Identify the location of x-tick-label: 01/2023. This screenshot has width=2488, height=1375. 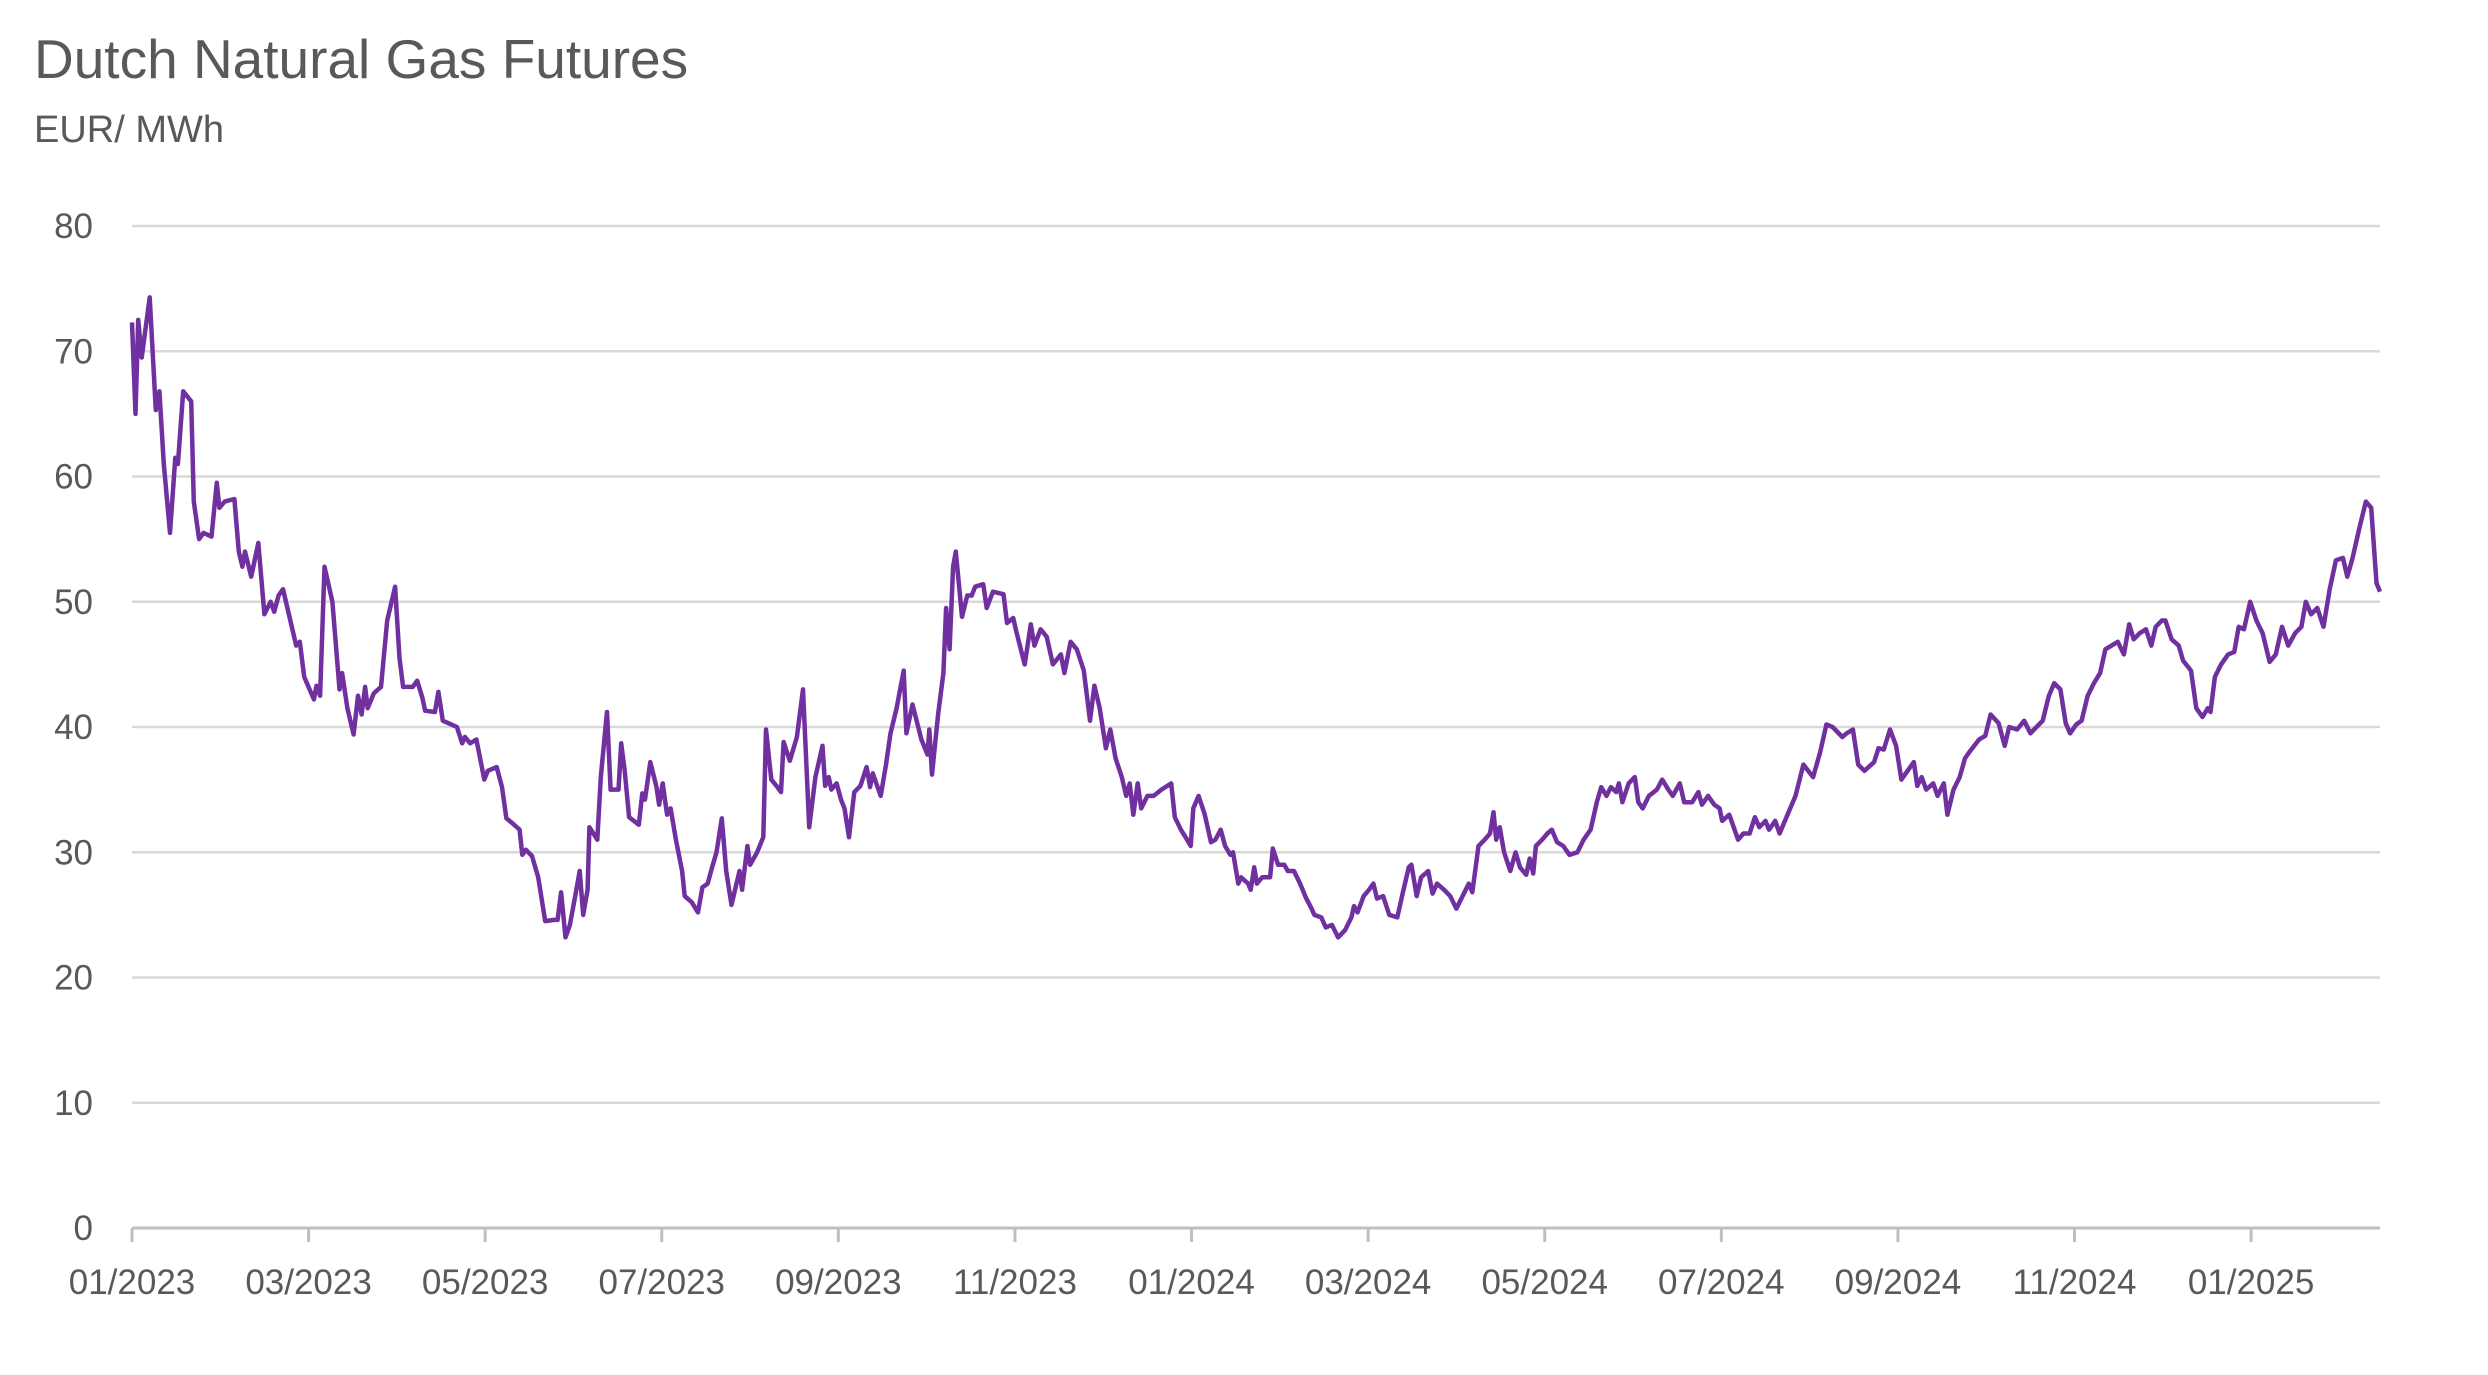
(132, 1282).